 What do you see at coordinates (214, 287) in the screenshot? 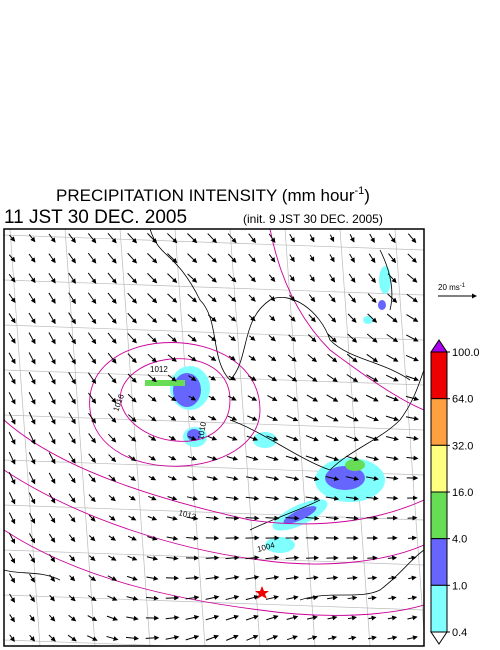
I see `parallel` at bounding box center [214, 287].